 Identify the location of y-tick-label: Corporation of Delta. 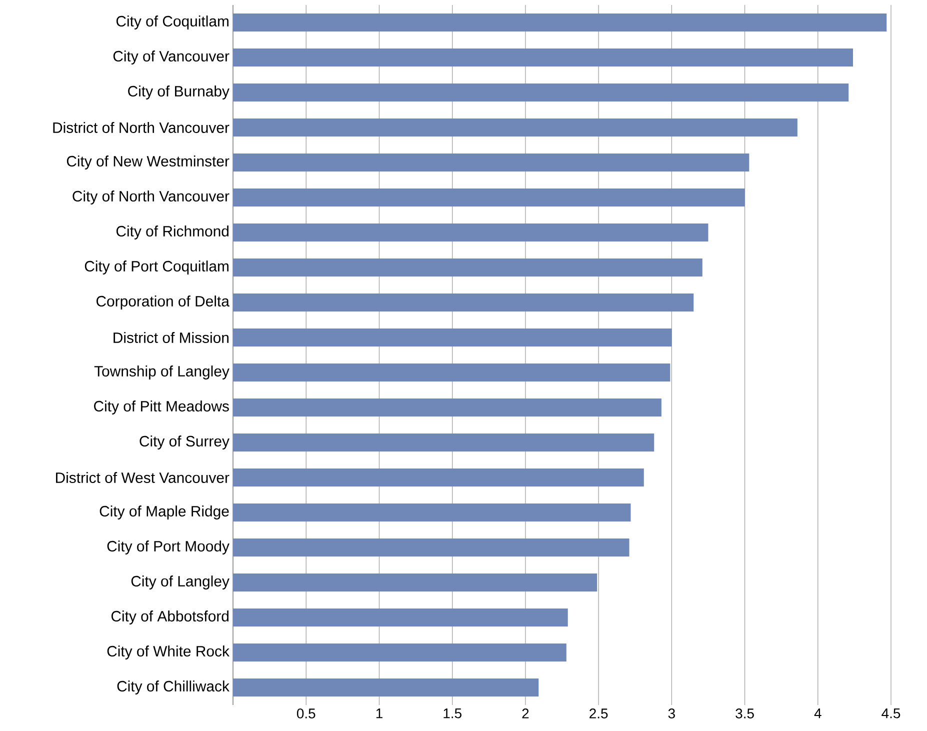
(163, 303).